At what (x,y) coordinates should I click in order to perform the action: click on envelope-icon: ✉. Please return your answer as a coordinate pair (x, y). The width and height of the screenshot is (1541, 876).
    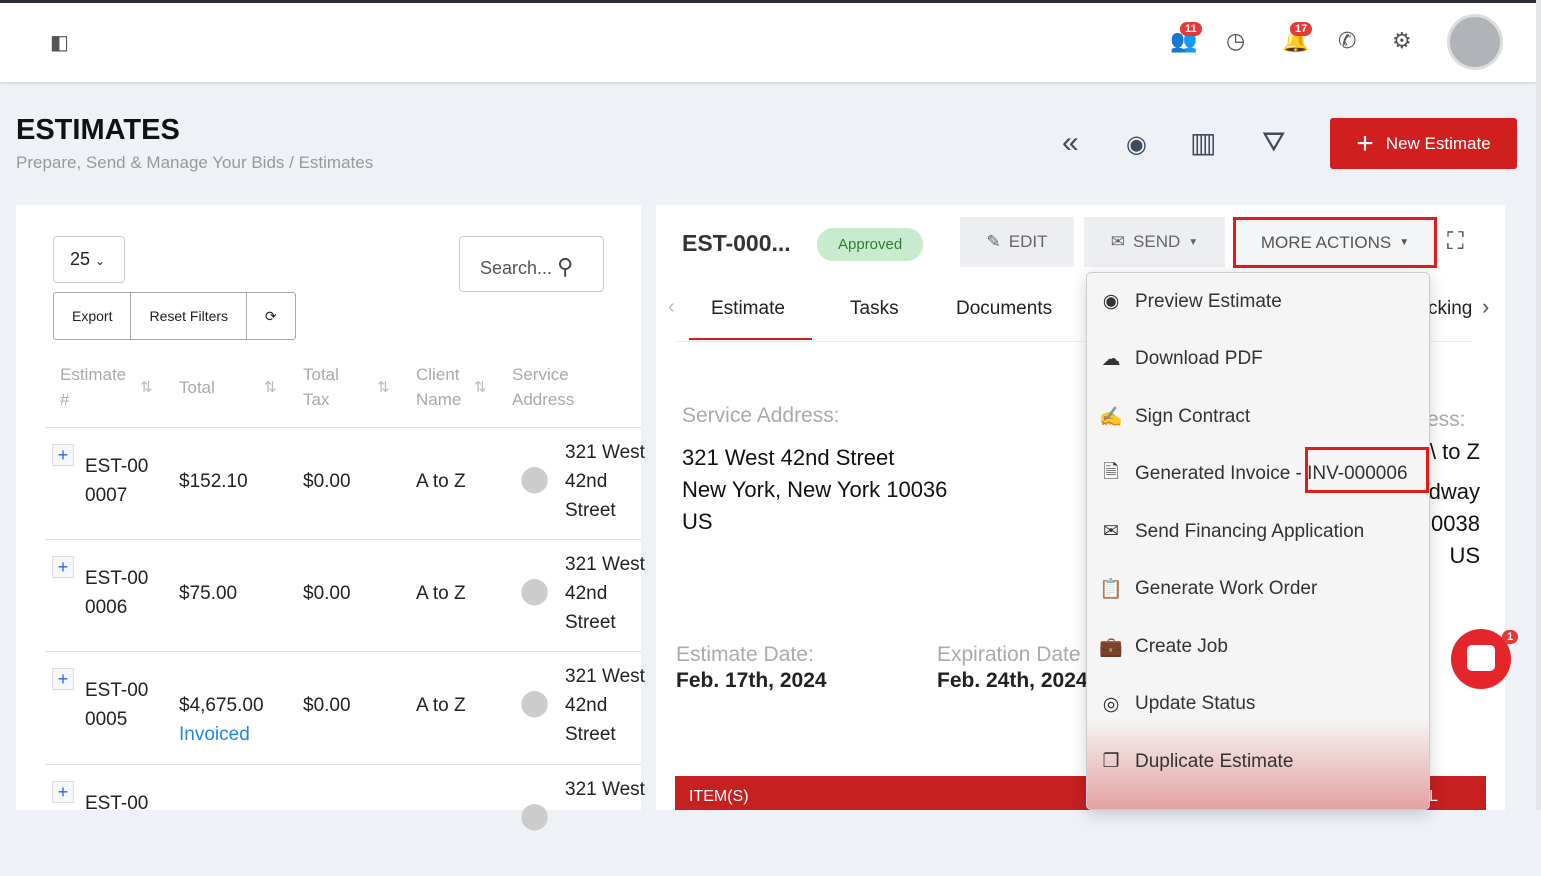
    Looking at the image, I should click on (1111, 531).